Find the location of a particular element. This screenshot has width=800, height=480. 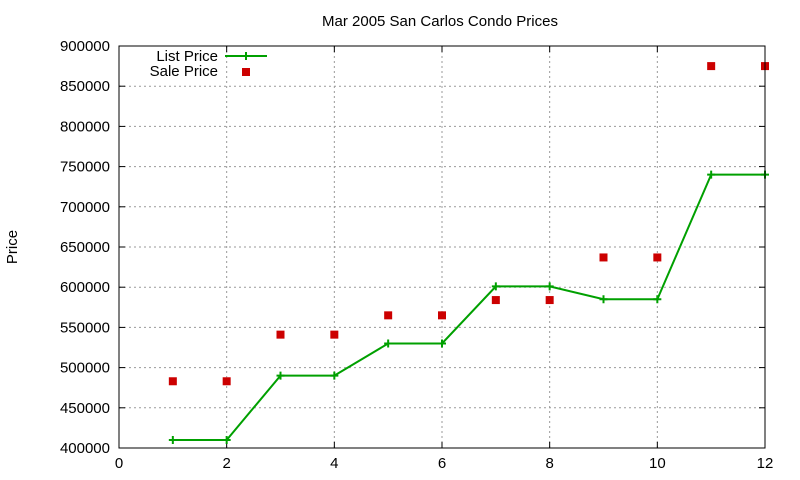

x-tick-label: 12 is located at coordinates (765, 463).